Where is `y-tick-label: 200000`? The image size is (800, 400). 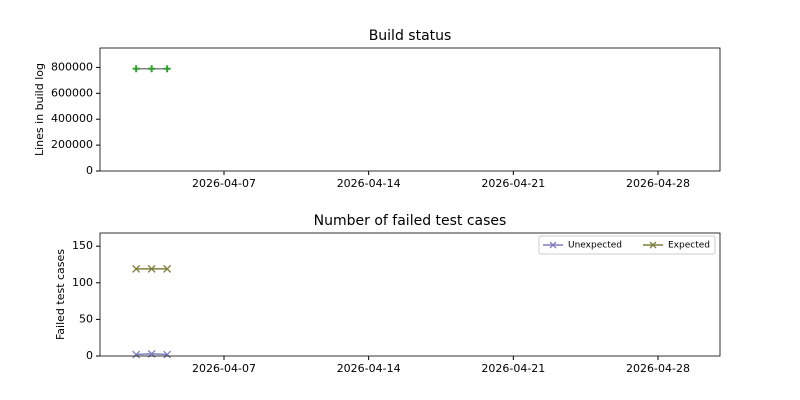 y-tick-label: 200000 is located at coordinates (72, 144).